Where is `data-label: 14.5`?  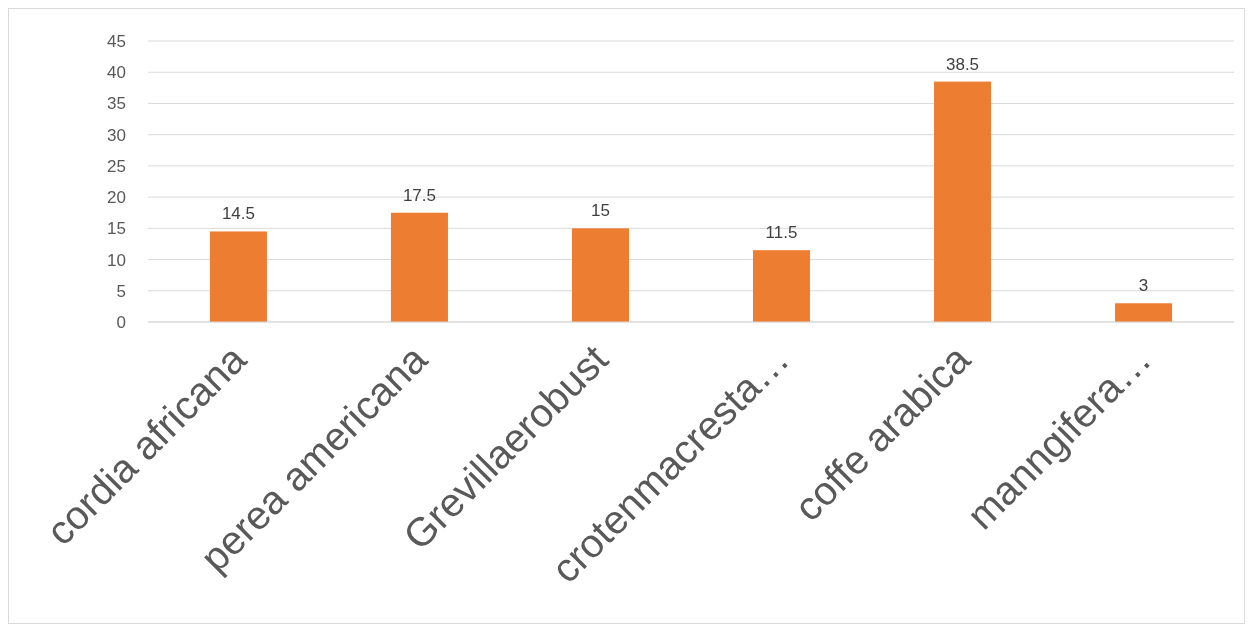
data-label: 14.5 is located at coordinates (238, 214).